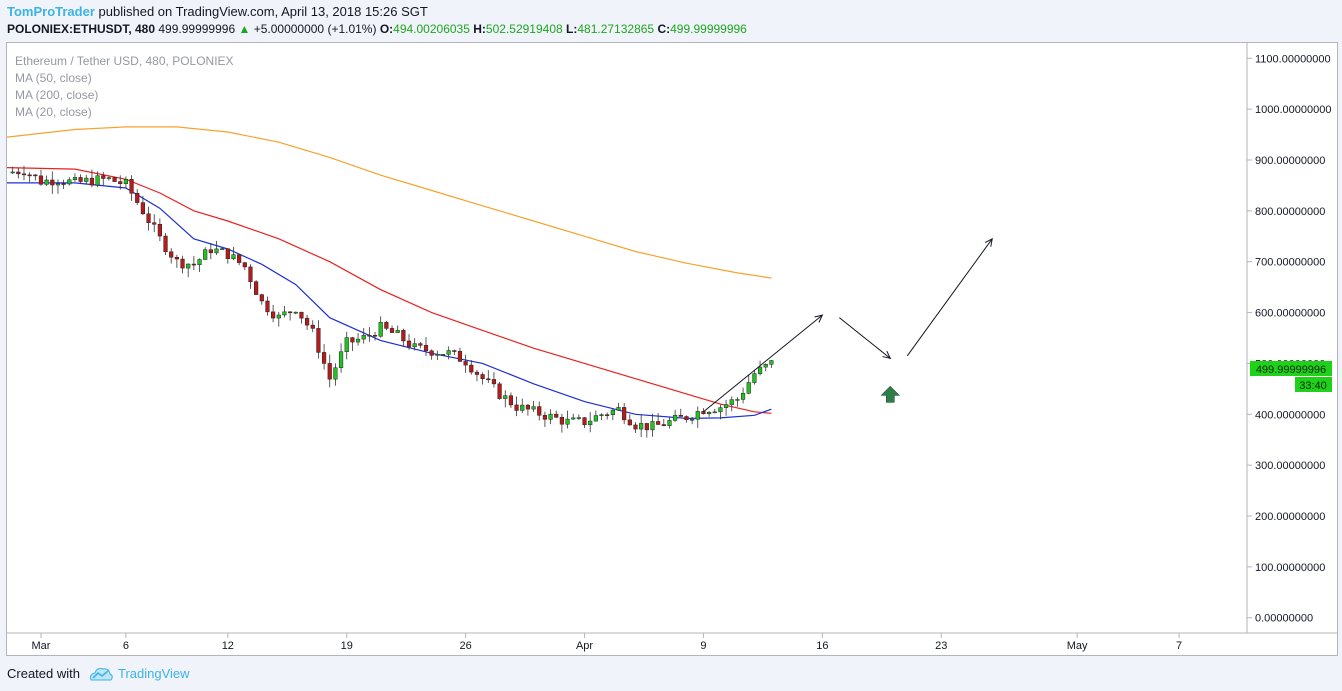  What do you see at coordinates (51, 11) in the screenshot?
I see `author-link: TomProTrader` at bounding box center [51, 11].